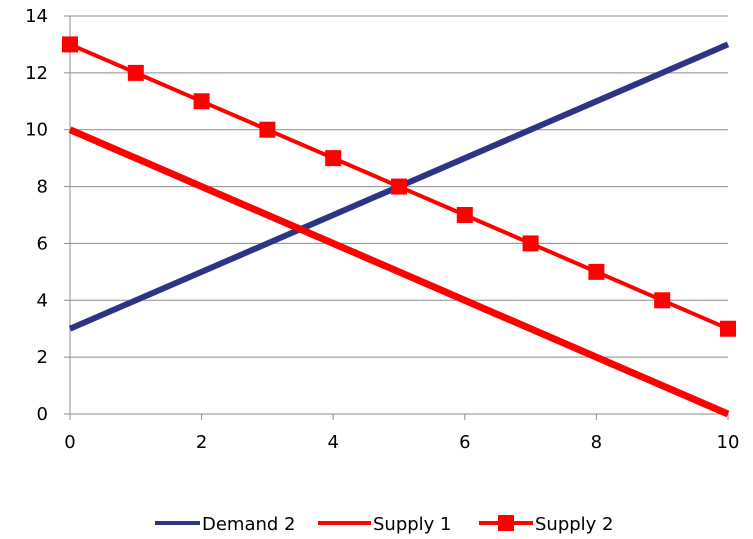  What do you see at coordinates (728, 442) in the screenshot?
I see `x-tick-label: 10` at bounding box center [728, 442].